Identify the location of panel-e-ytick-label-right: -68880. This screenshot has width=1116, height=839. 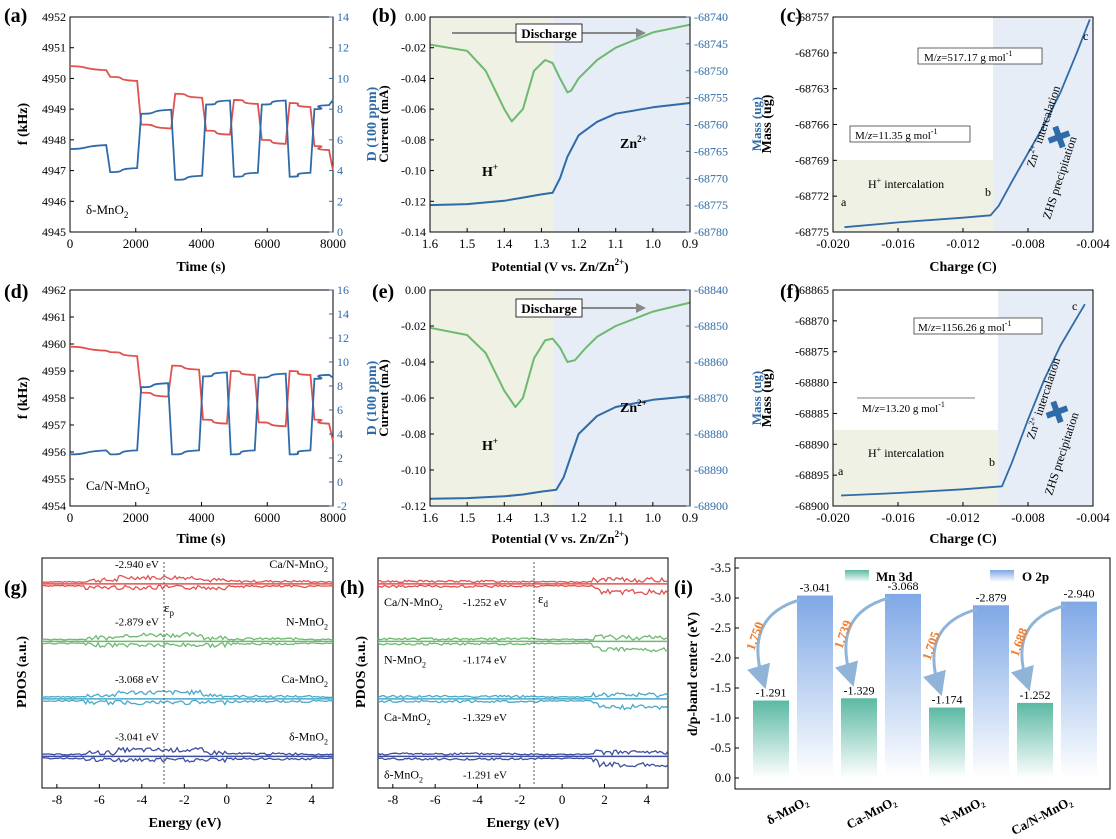
(711, 434).